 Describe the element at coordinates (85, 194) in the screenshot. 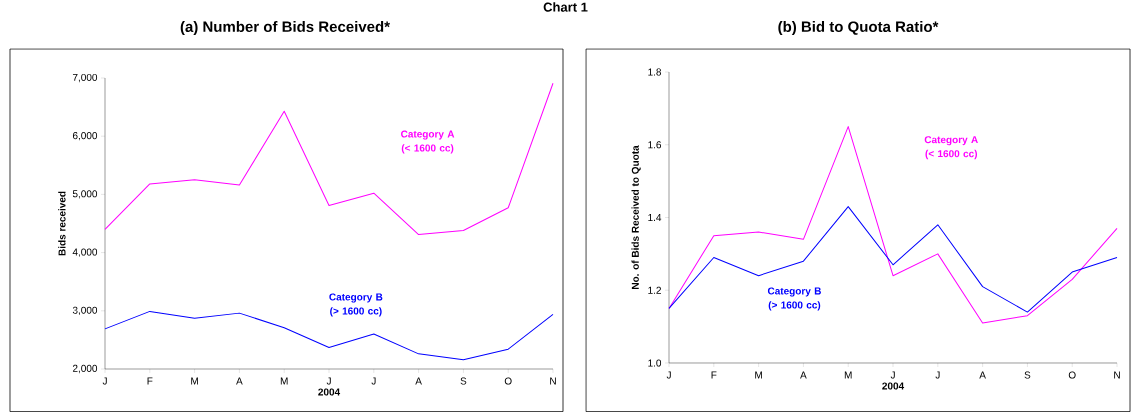

I see `y-tick-label: 5,000` at that location.